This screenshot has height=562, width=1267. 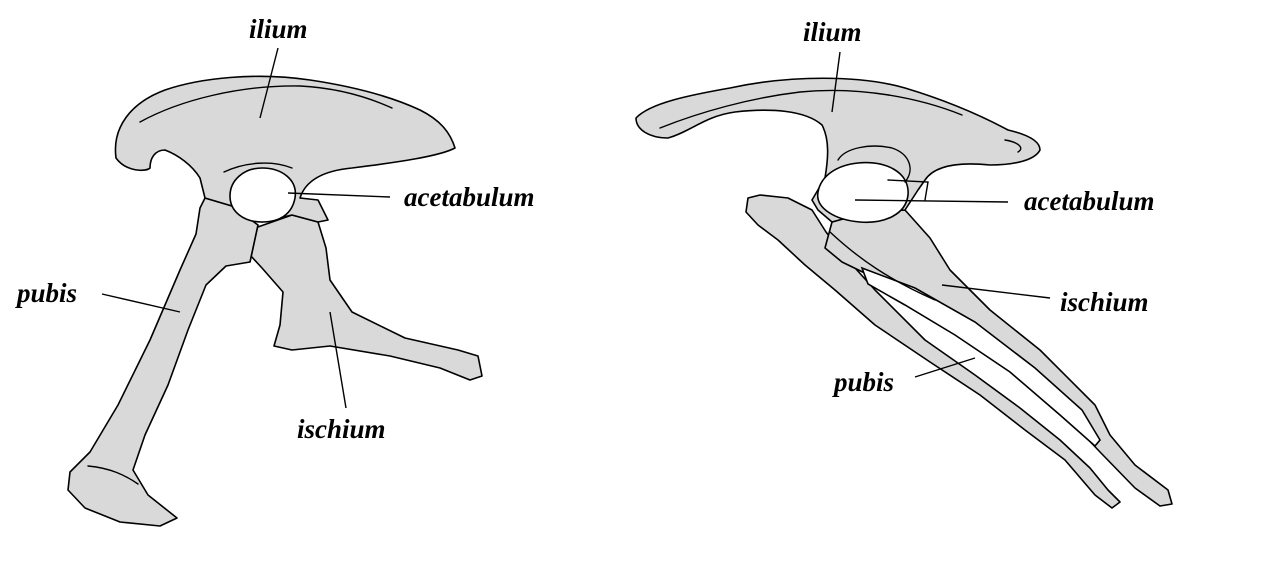 I want to click on right-shaft-gap, so click(x=980, y=357).